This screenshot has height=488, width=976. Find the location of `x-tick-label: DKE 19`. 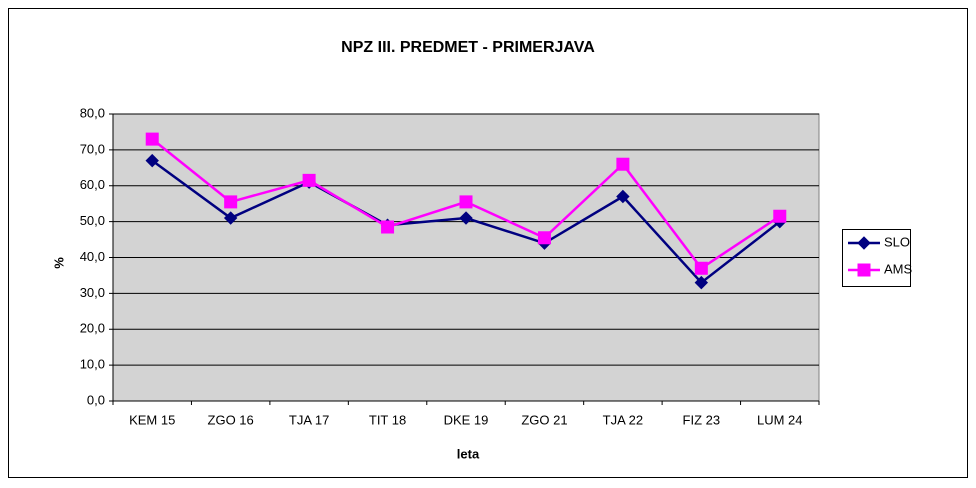

x-tick-label: DKE 19 is located at coordinates (466, 419).